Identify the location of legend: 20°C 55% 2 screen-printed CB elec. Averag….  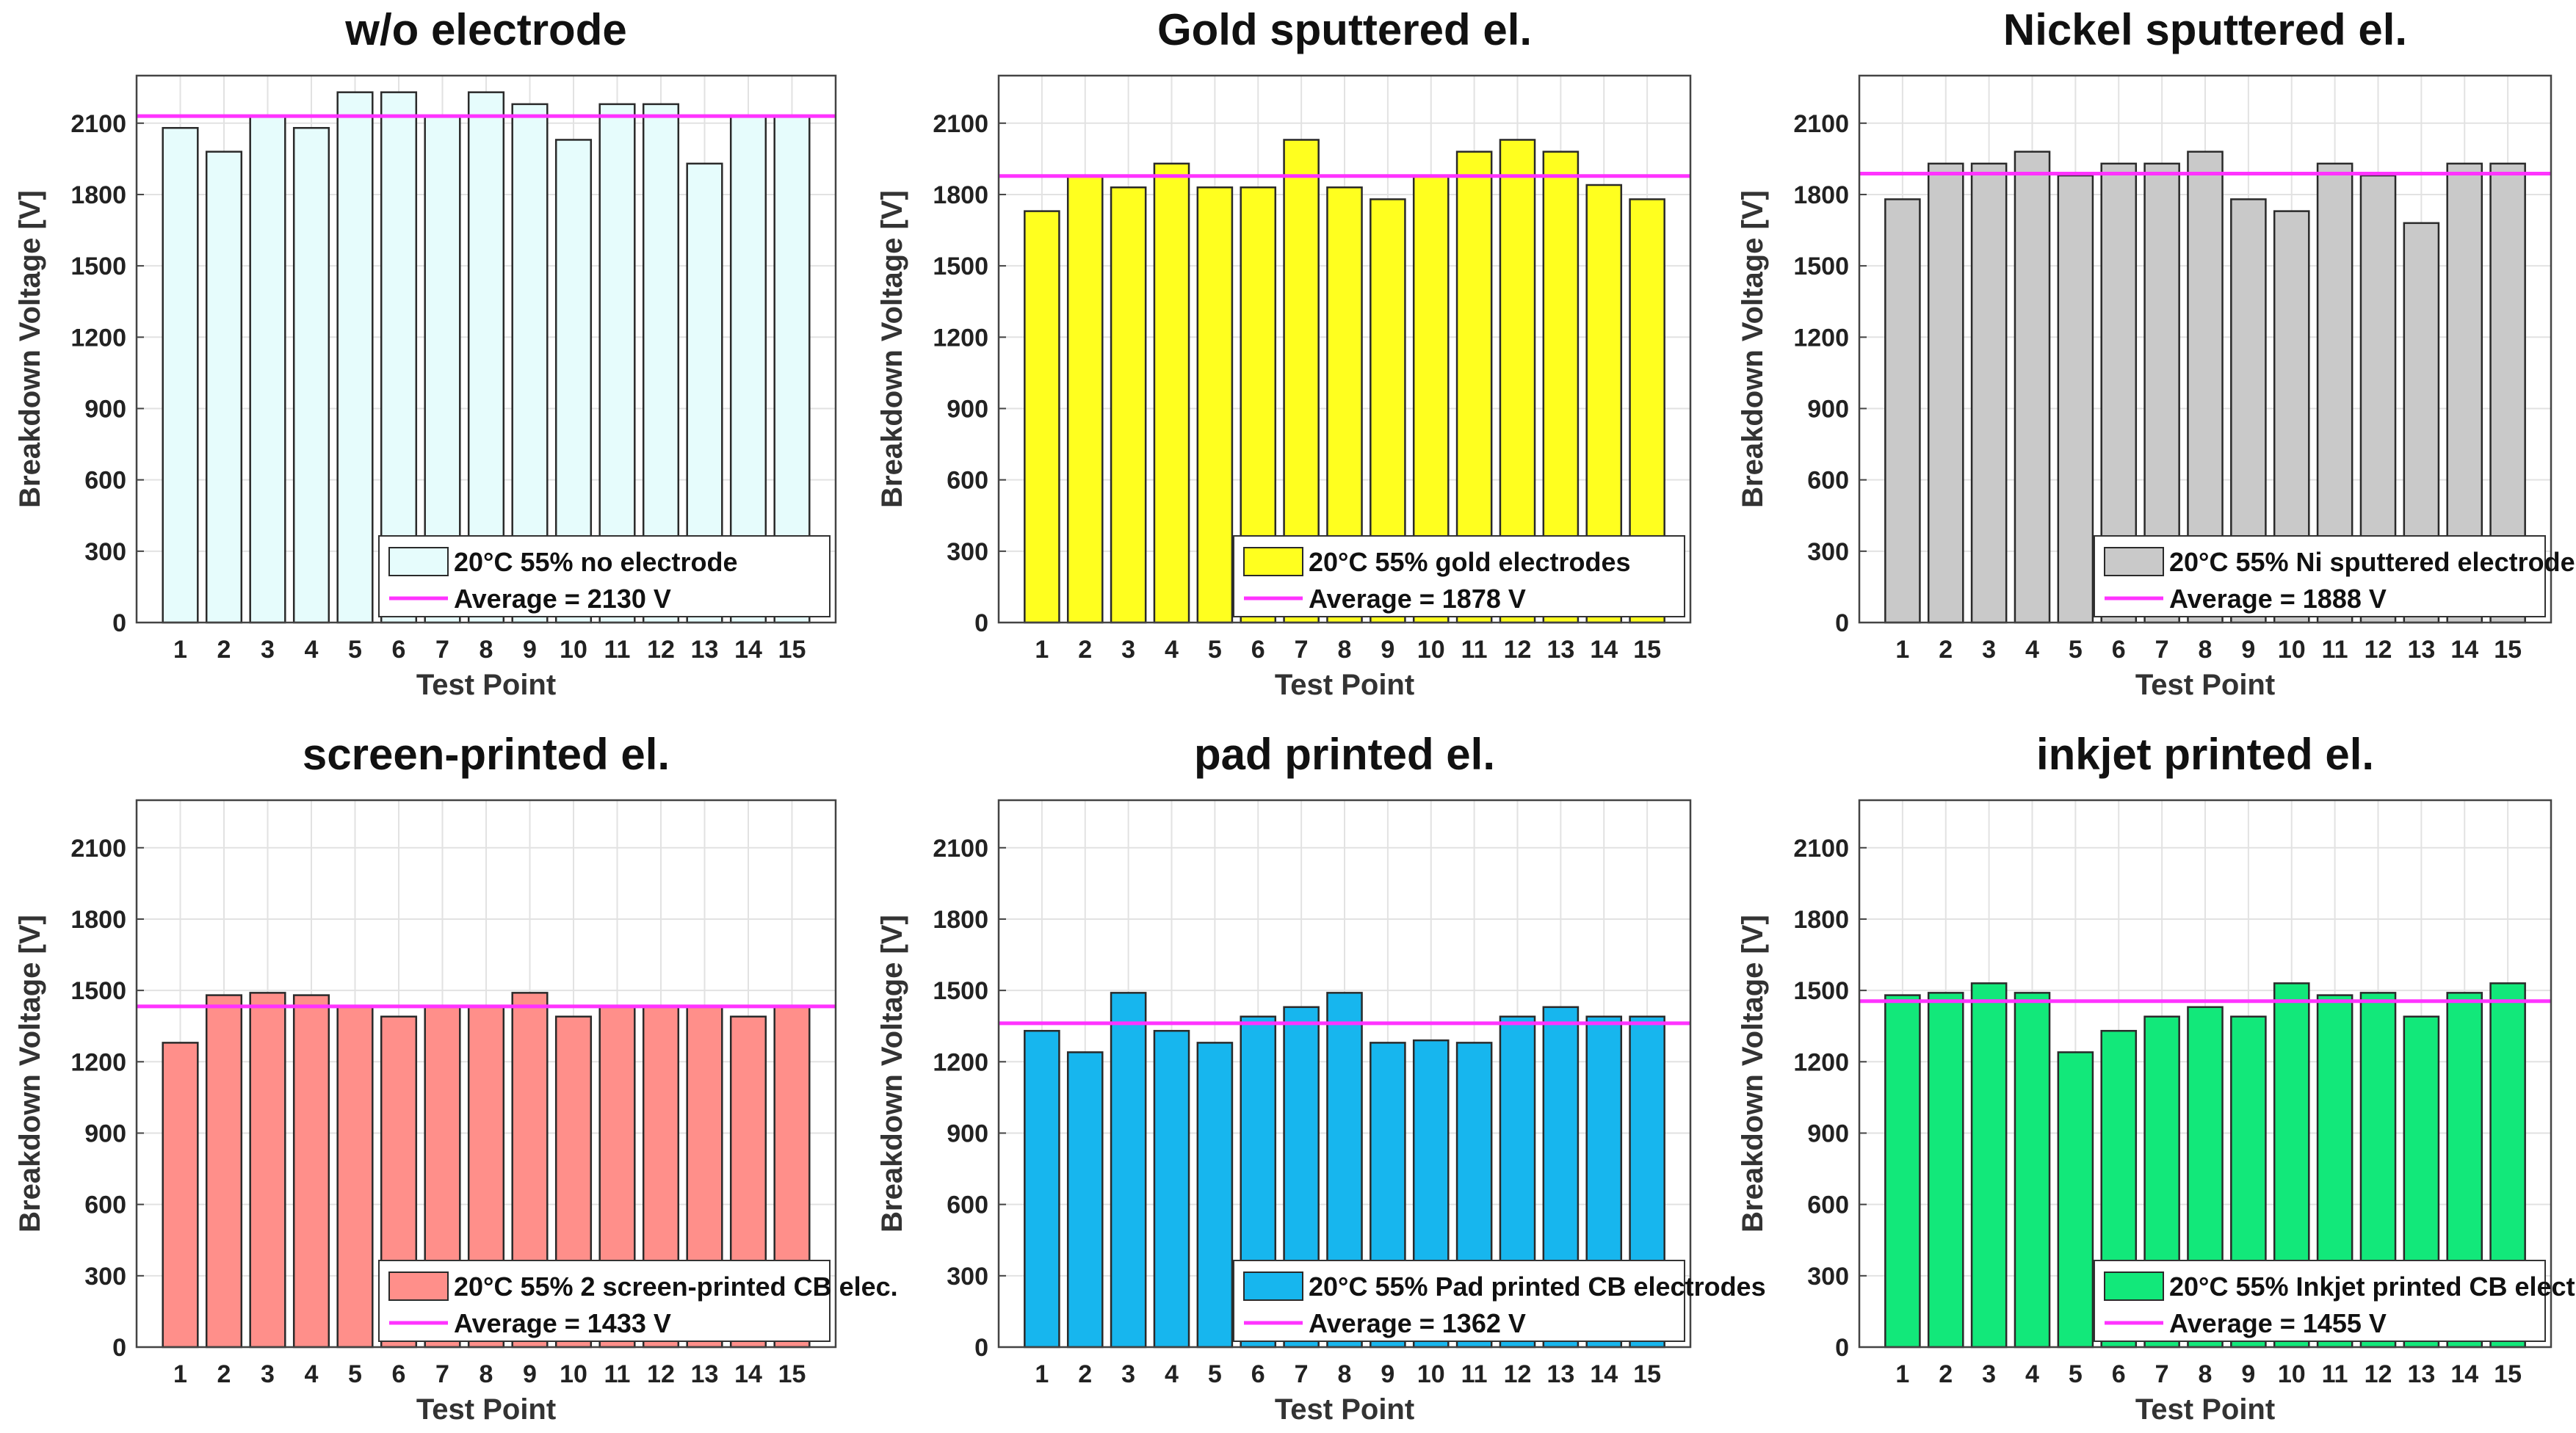
(638, 1301).